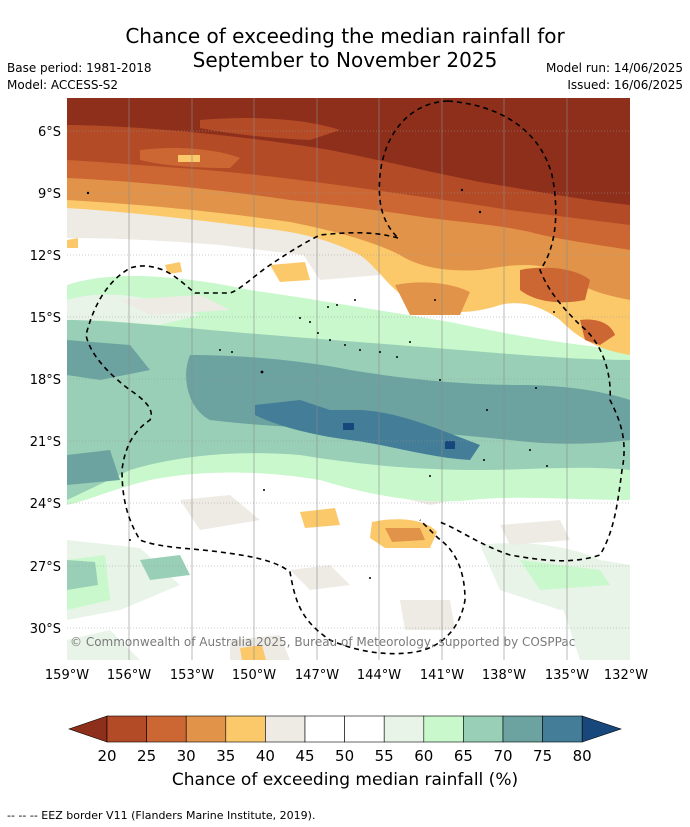  I want to click on lat-label: 9°S, so click(49, 194).